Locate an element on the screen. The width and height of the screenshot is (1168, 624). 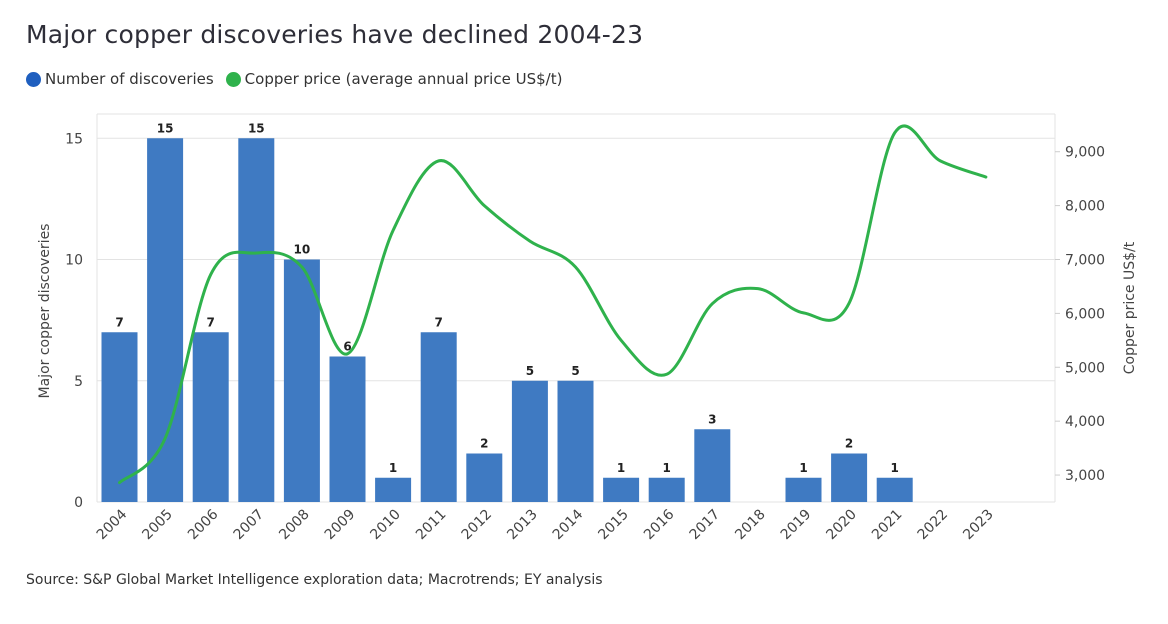
data-label-2017: 3 is located at coordinates (712, 419).